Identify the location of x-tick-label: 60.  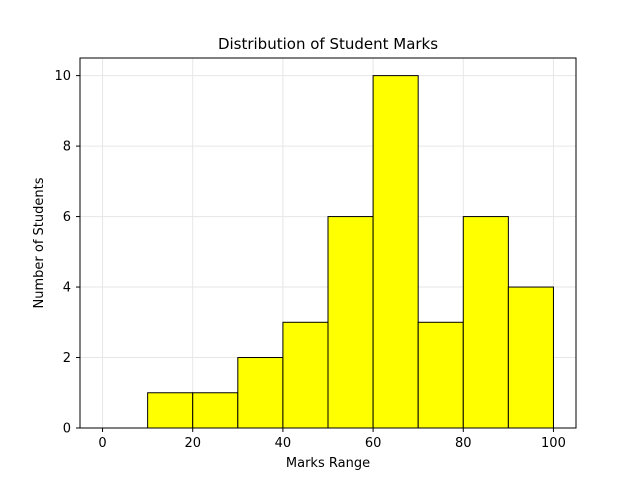
(373, 443).